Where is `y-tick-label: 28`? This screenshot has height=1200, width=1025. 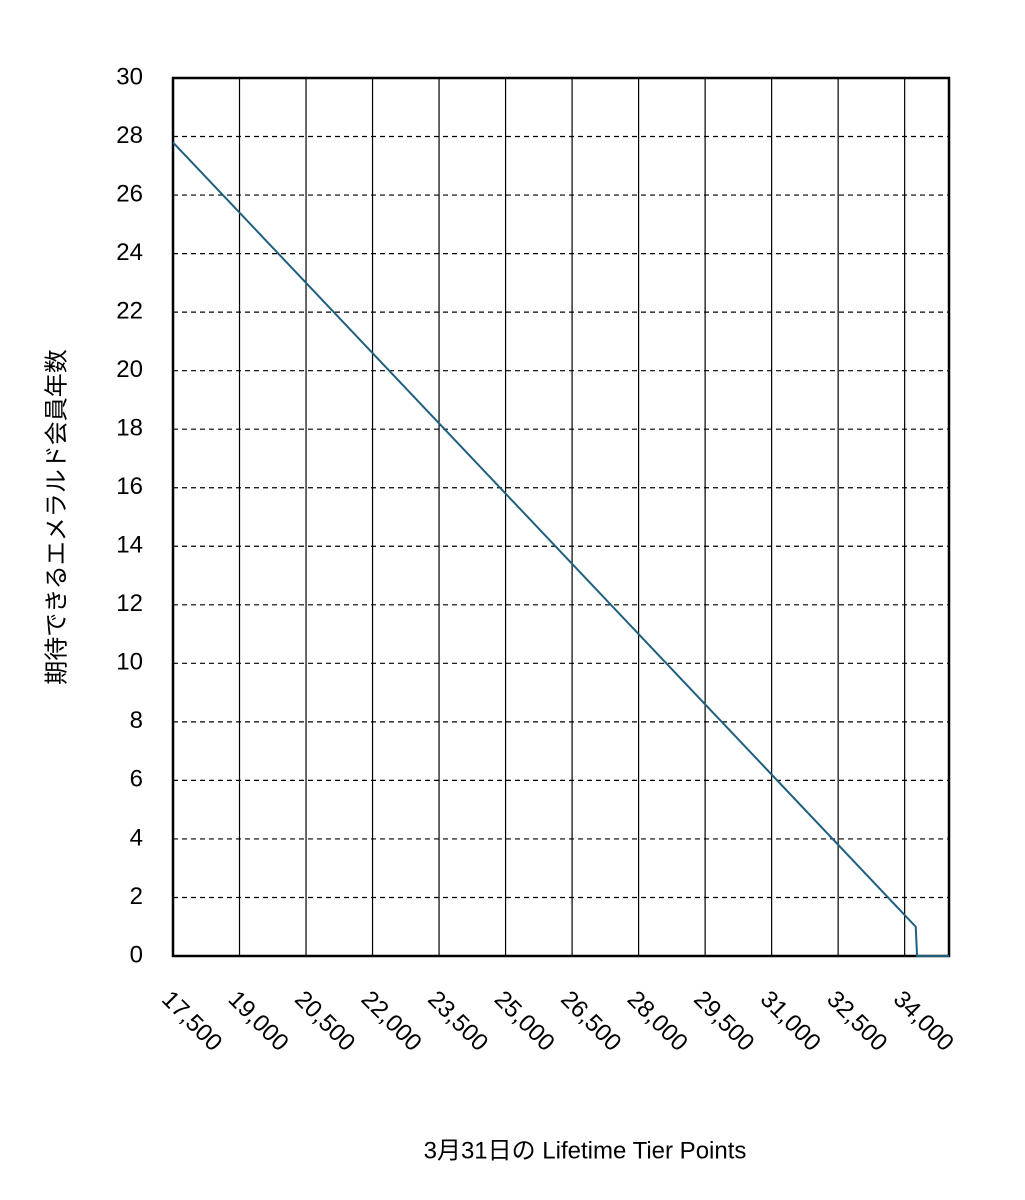 y-tick-label: 28 is located at coordinates (129, 135).